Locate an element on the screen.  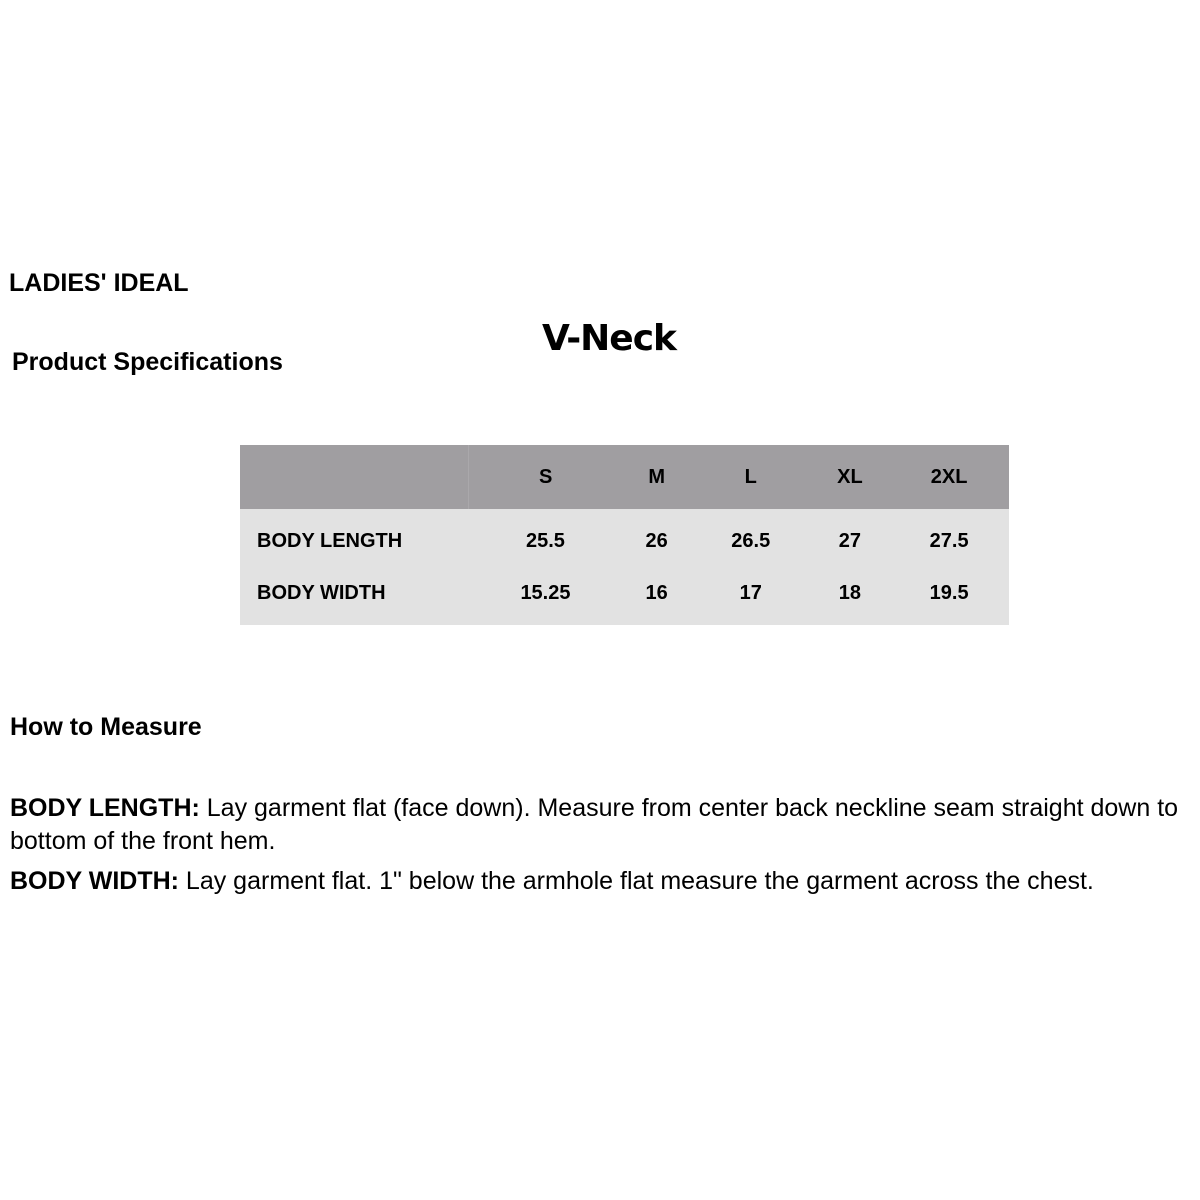
table-row: BODY WIDTH 15.25 16 17 18 19.5 is located at coordinates (624, 596).